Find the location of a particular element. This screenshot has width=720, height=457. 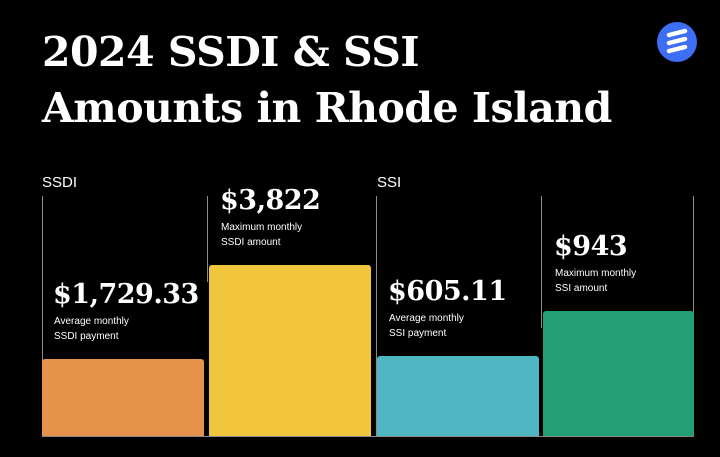

bar-ssi-average is located at coordinates (458, 396).